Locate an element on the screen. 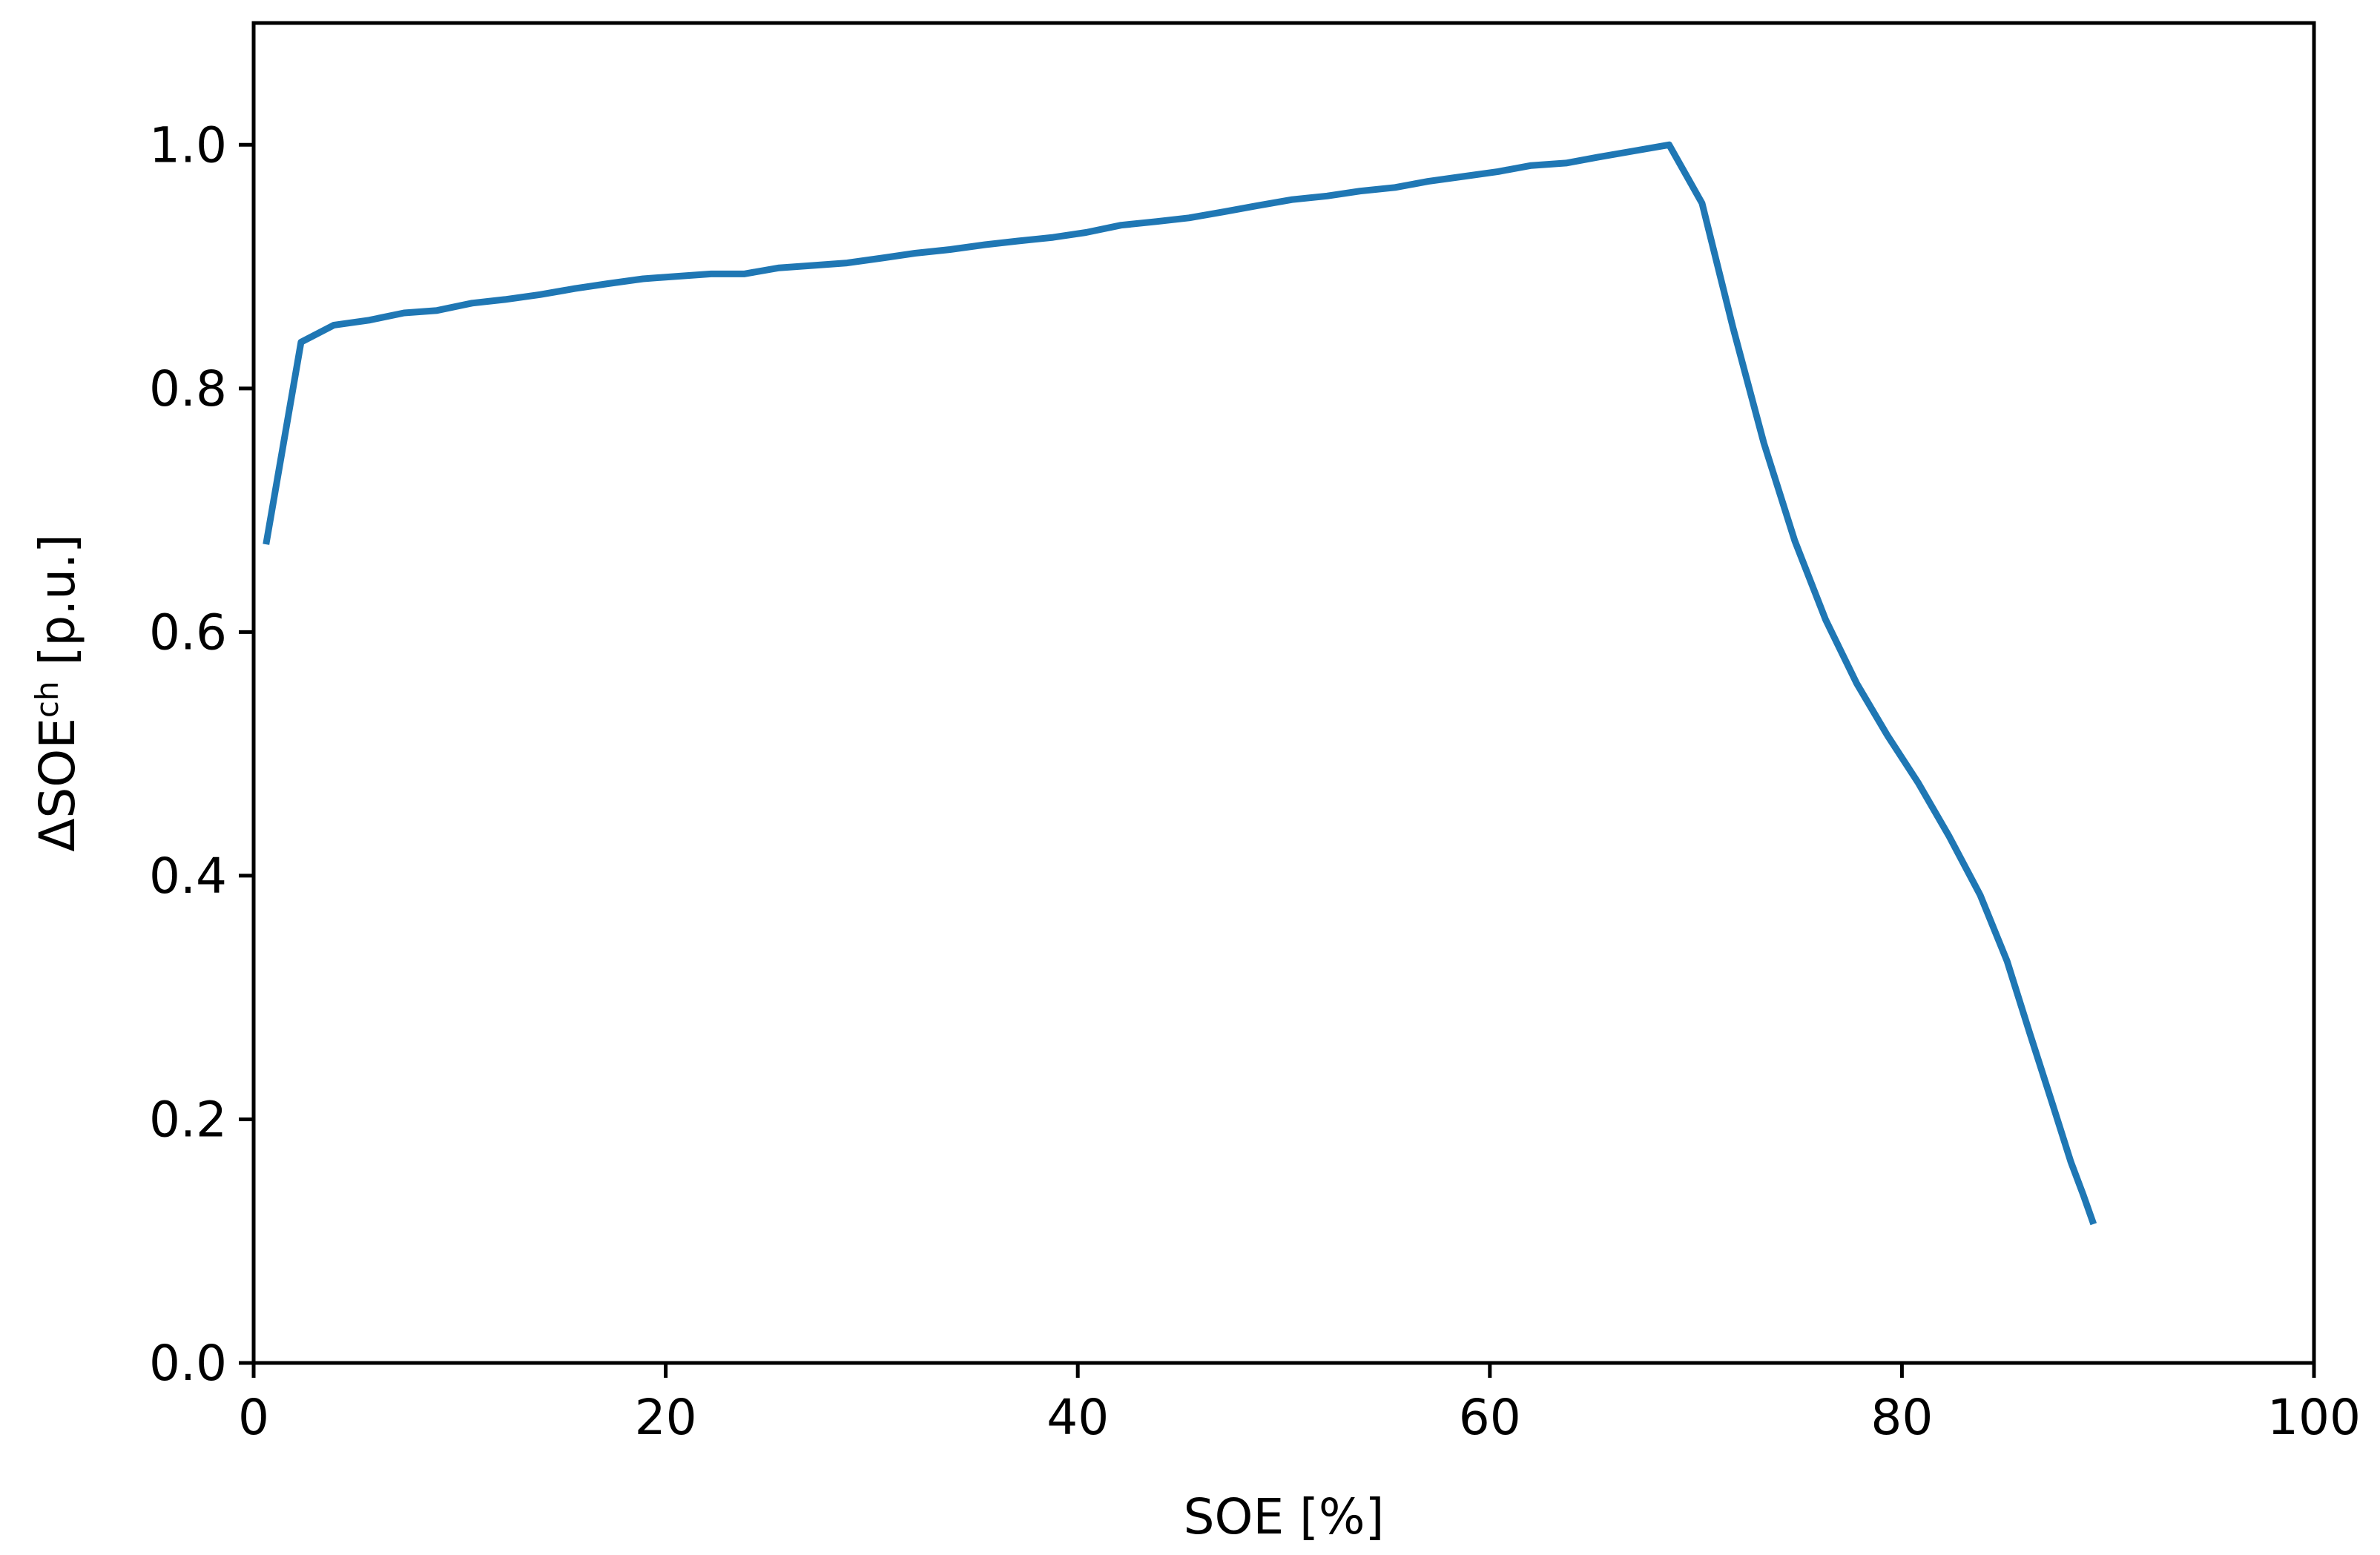 This screenshot has width=2380, height=1555. y-axis-title-superscript: ch is located at coordinates (47, 699).